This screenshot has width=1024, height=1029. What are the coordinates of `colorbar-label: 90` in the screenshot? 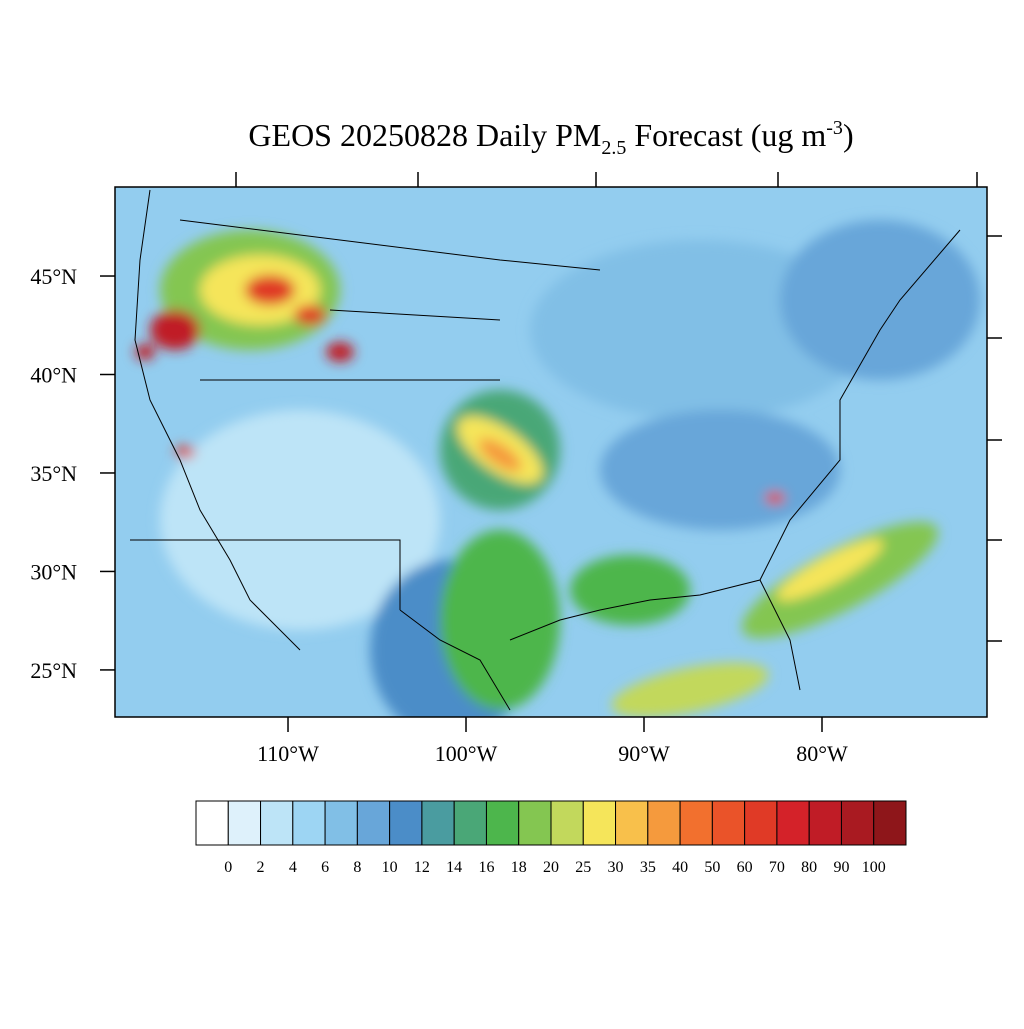 It's located at (841, 867).